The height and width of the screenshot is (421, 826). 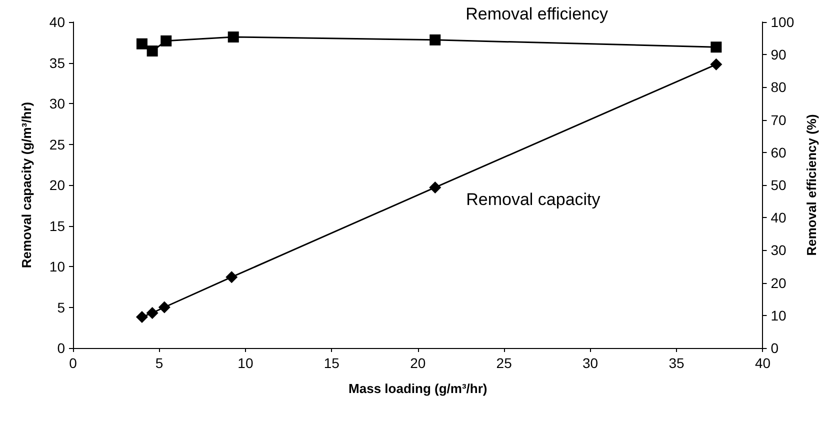 What do you see at coordinates (778, 185) in the screenshot?
I see `y2-tick-label: 50` at bounding box center [778, 185].